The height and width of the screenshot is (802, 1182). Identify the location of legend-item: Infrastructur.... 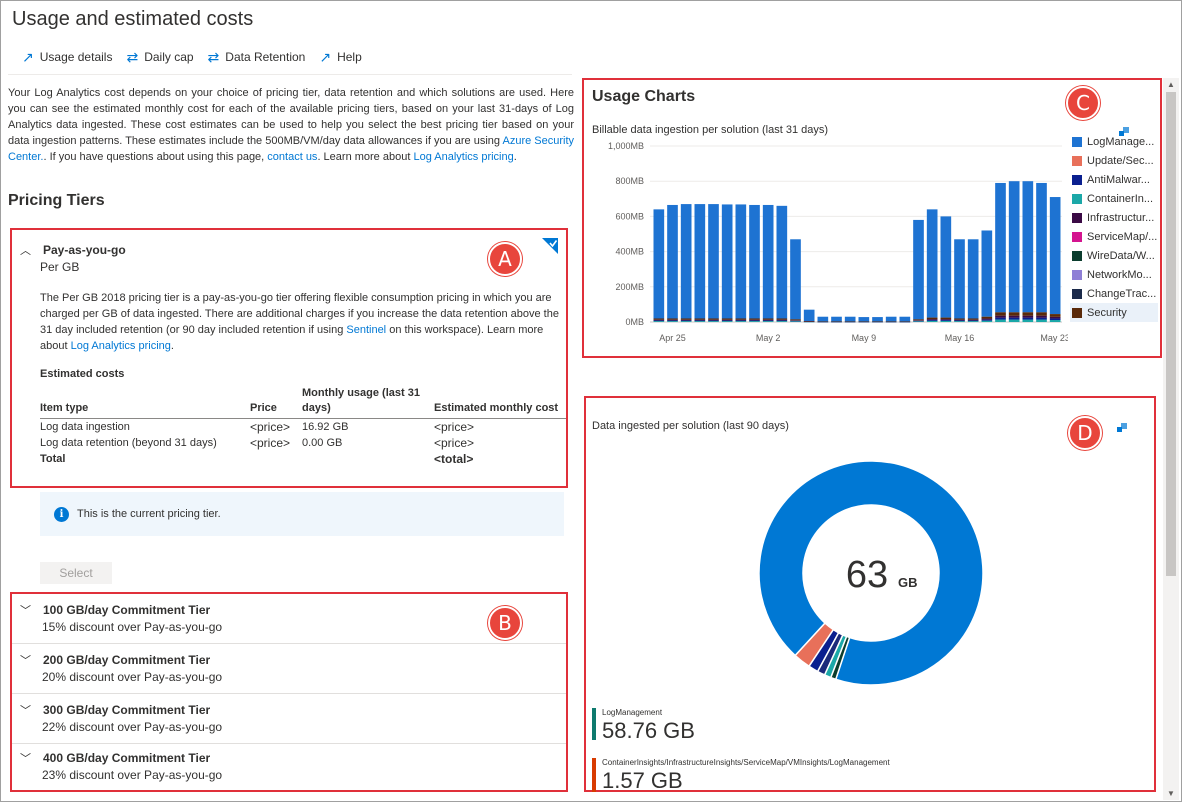
(1114, 217).